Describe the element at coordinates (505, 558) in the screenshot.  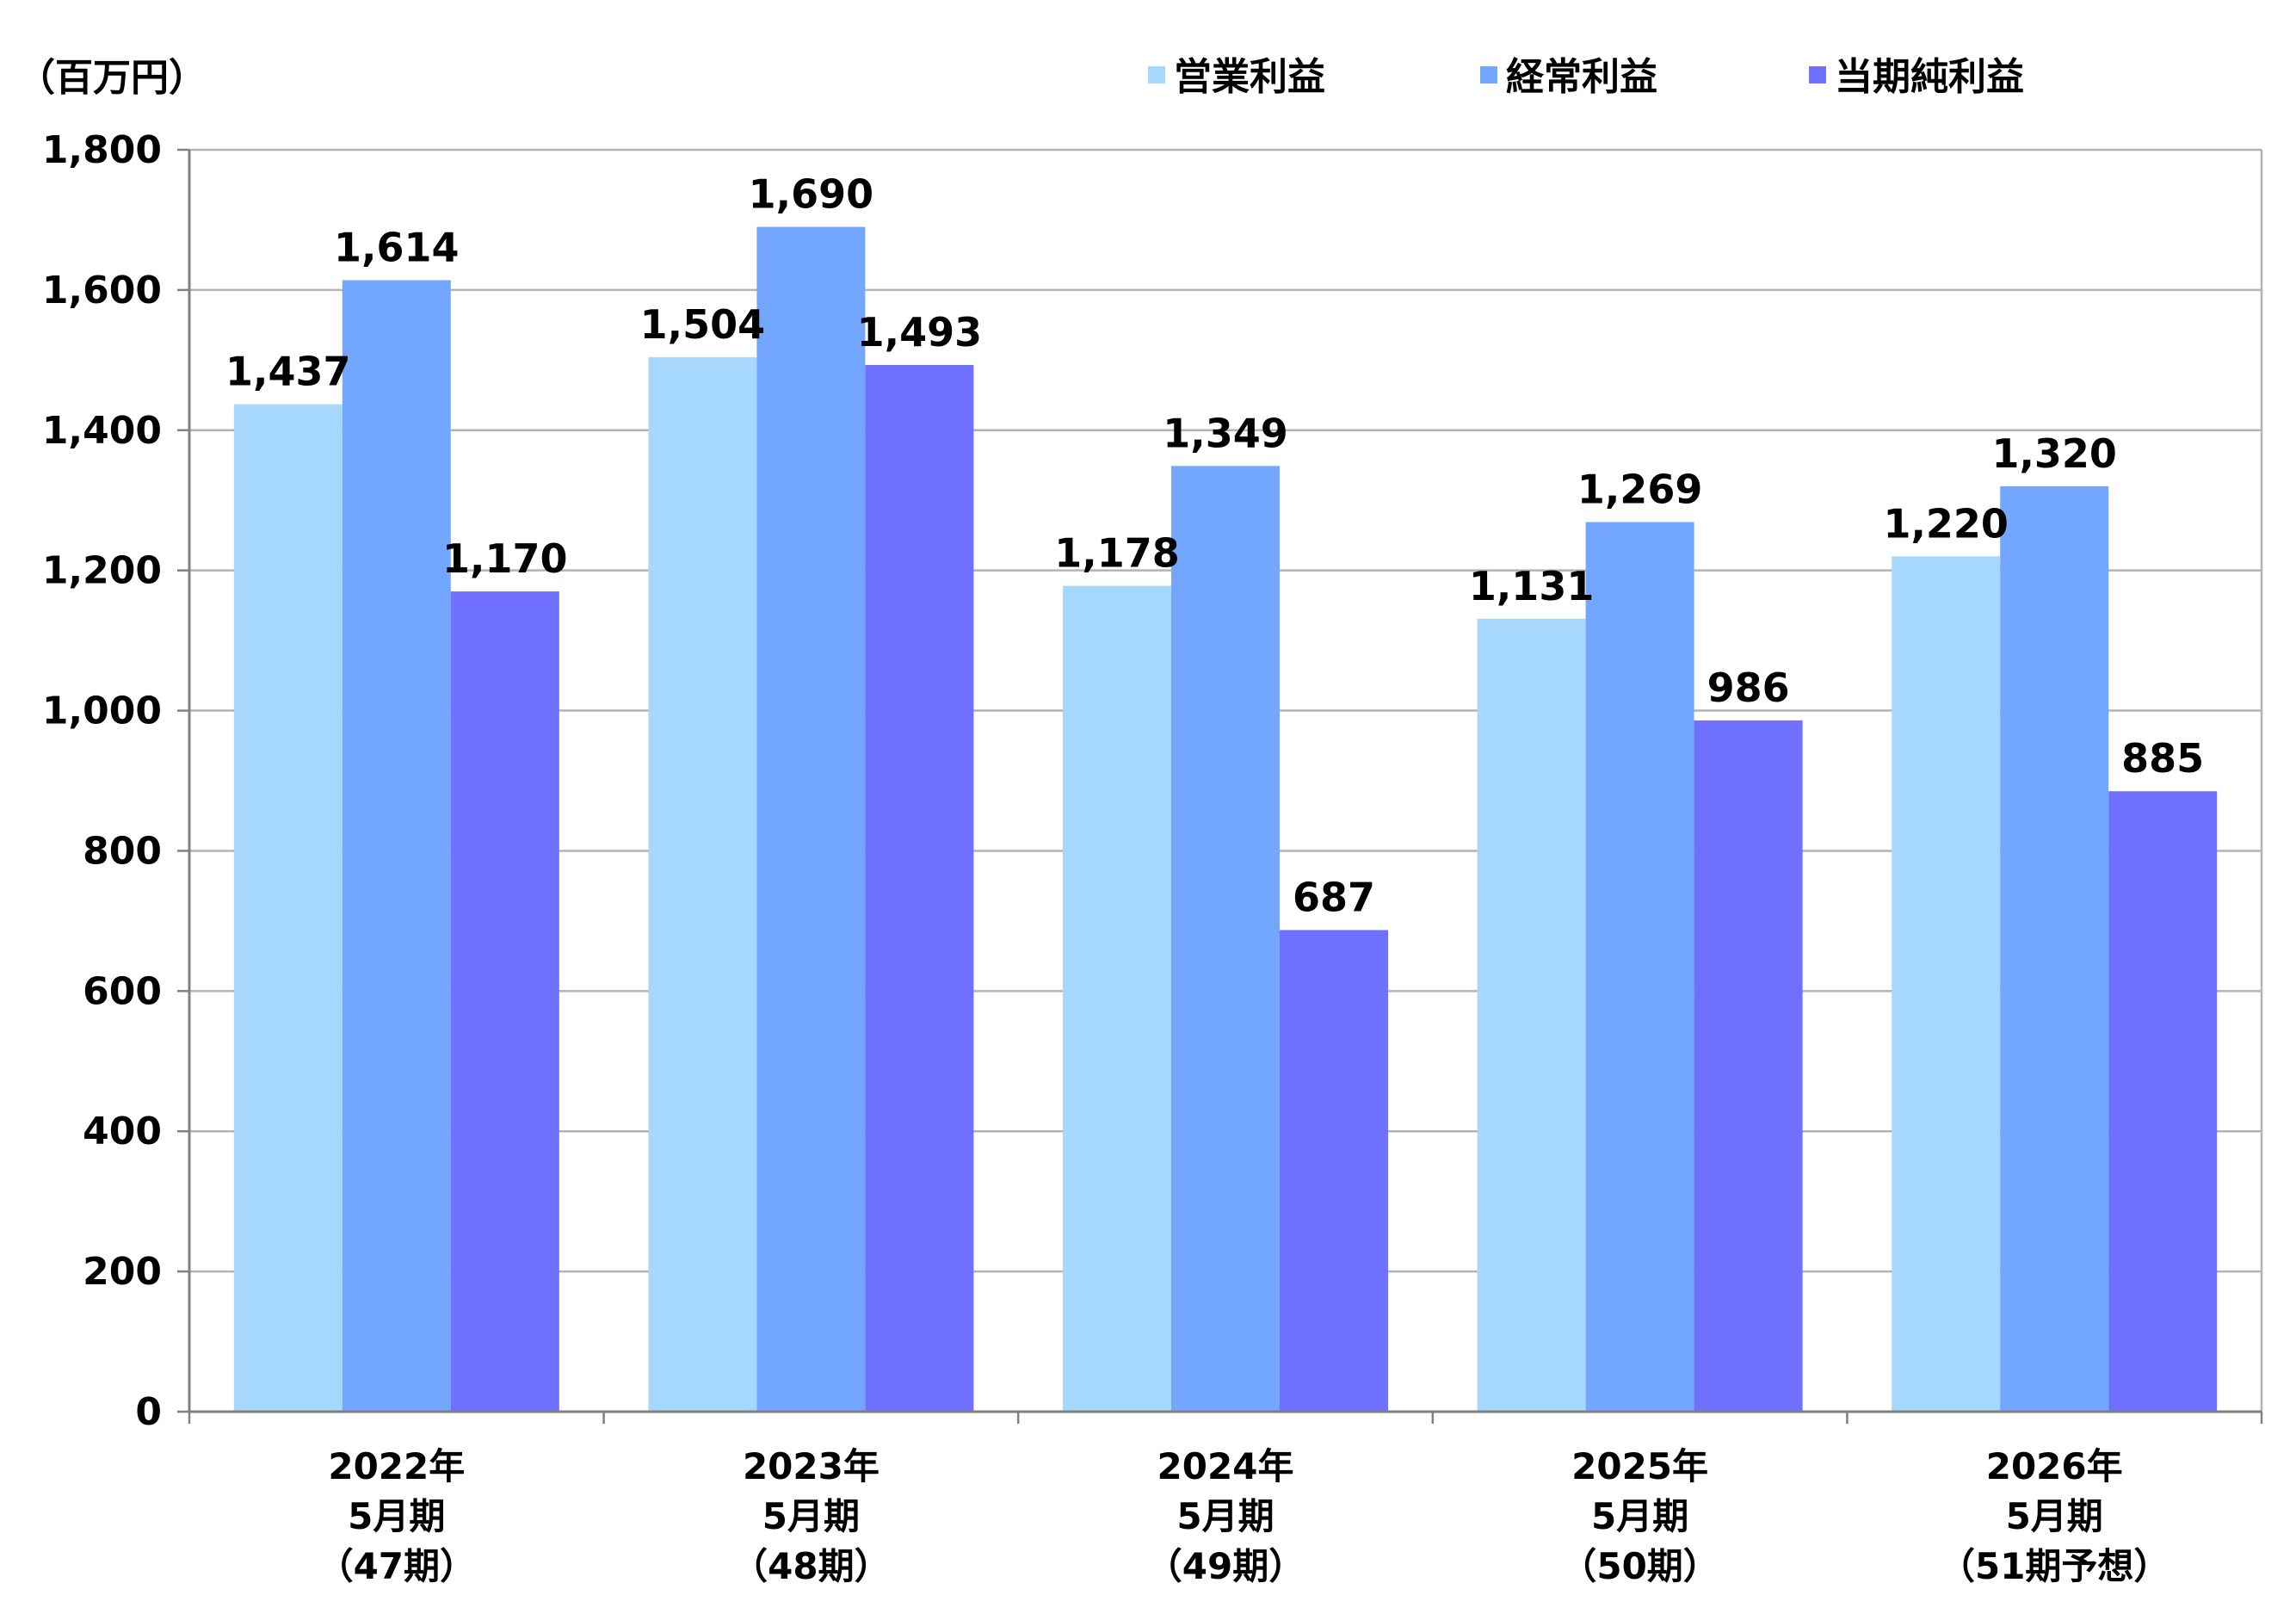
I see `data-label: 1,170` at that location.